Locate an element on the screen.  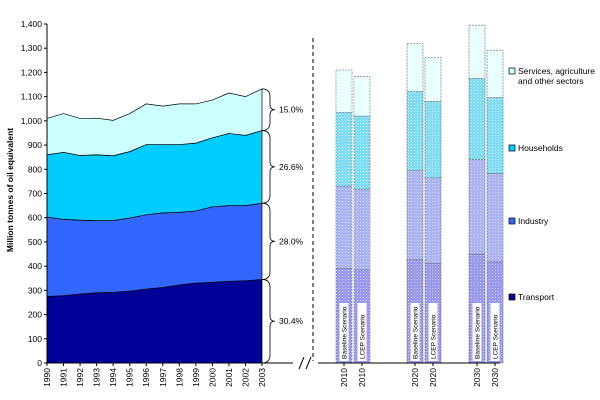
y-tick-label: 700 is located at coordinates (35, 194).